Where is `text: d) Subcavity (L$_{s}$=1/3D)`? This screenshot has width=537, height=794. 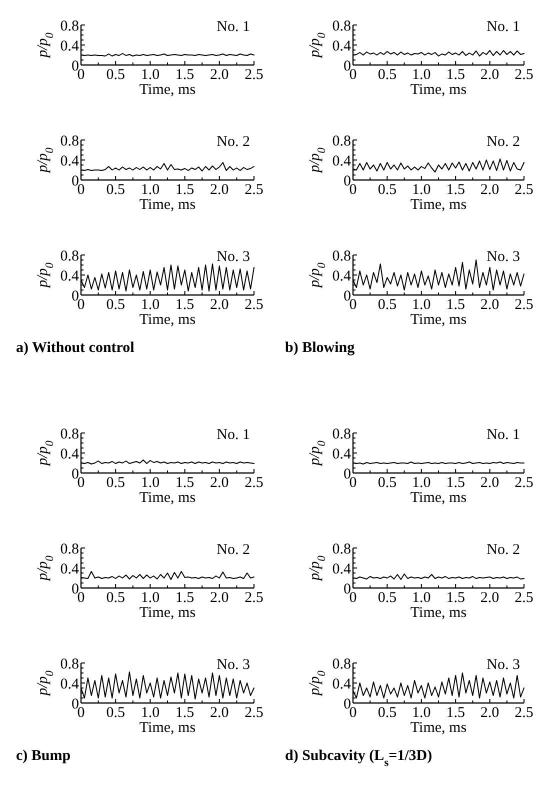
text: d) Subcavity (L$_{s}$=1/3D) is located at coordinates (358, 758).